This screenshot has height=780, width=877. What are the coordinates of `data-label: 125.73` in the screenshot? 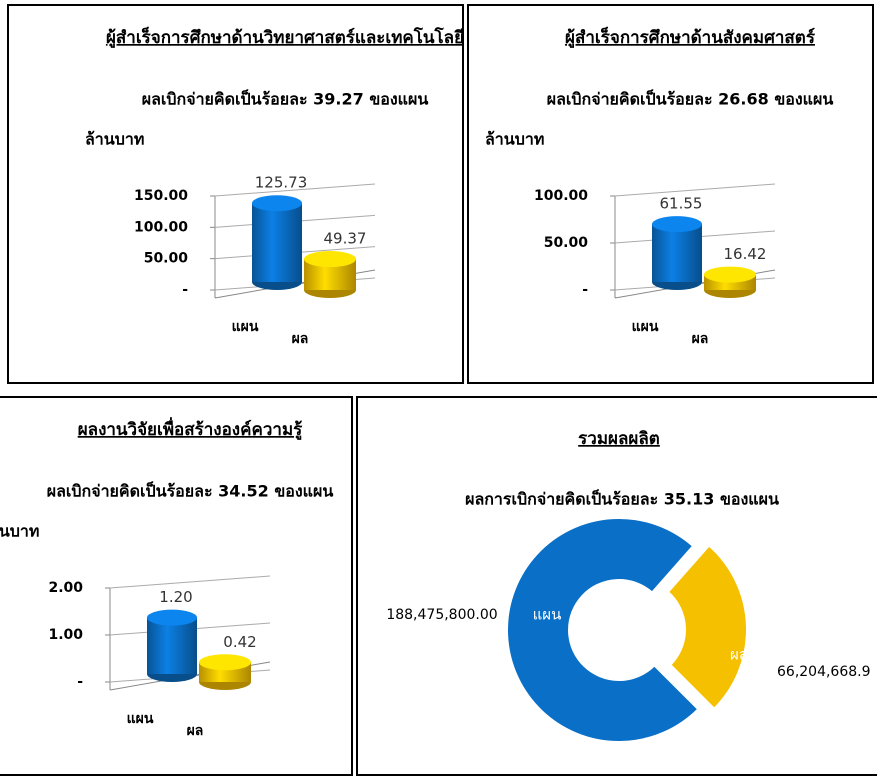 It's located at (281, 183).